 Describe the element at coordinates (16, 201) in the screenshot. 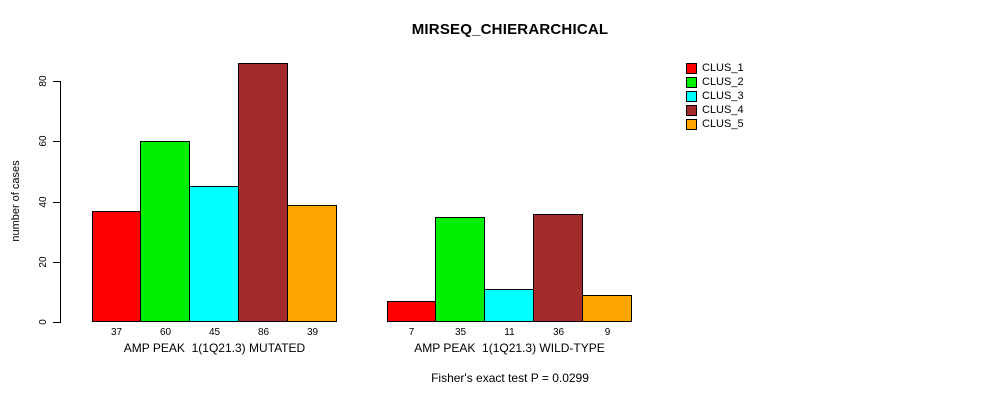

I see `y-axis-label: number of cases` at that location.